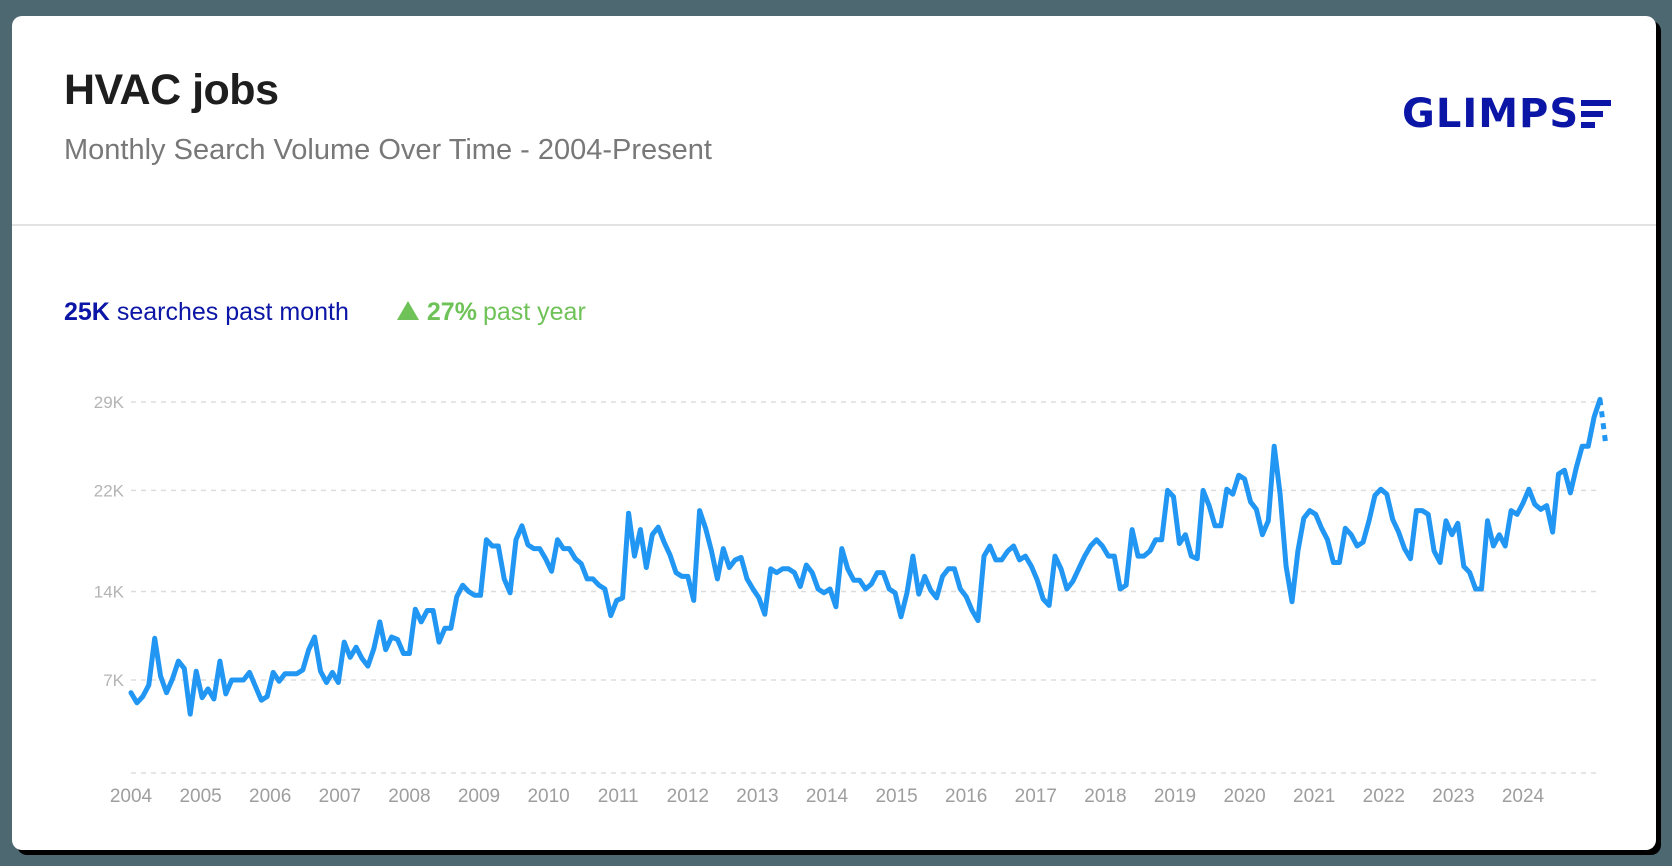 This screenshot has width=1672, height=866. What do you see at coordinates (1314, 796) in the screenshot?
I see `x-tick-label: 2021` at bounding box center [1314, 796].